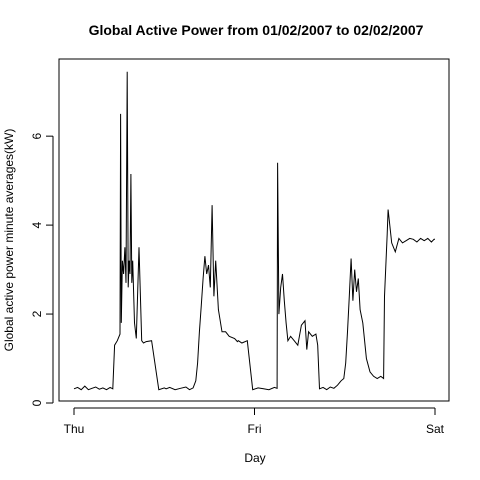 The width and height of the screenshot is (480, 480). What do you see at coordinates (254, 458) in the screenshot?
I see `x-axis-label: Day` at bounding box center [254, 458].